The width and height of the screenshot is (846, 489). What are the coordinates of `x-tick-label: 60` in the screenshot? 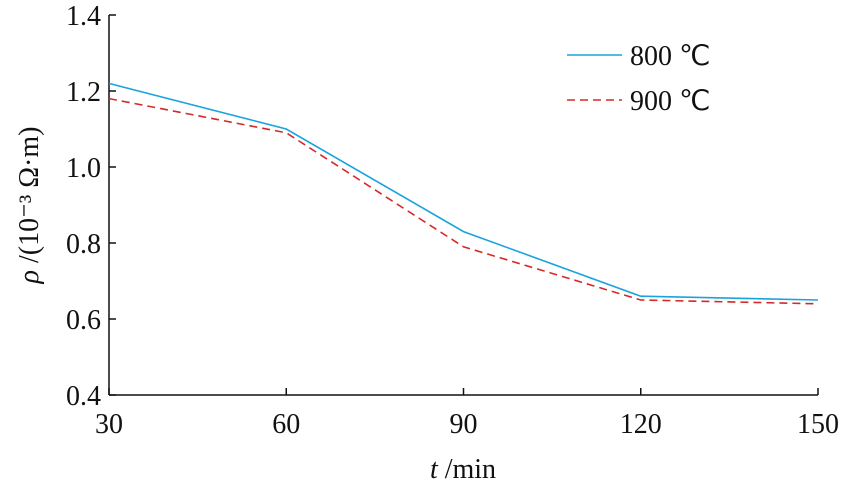 It's located at (286, 424).